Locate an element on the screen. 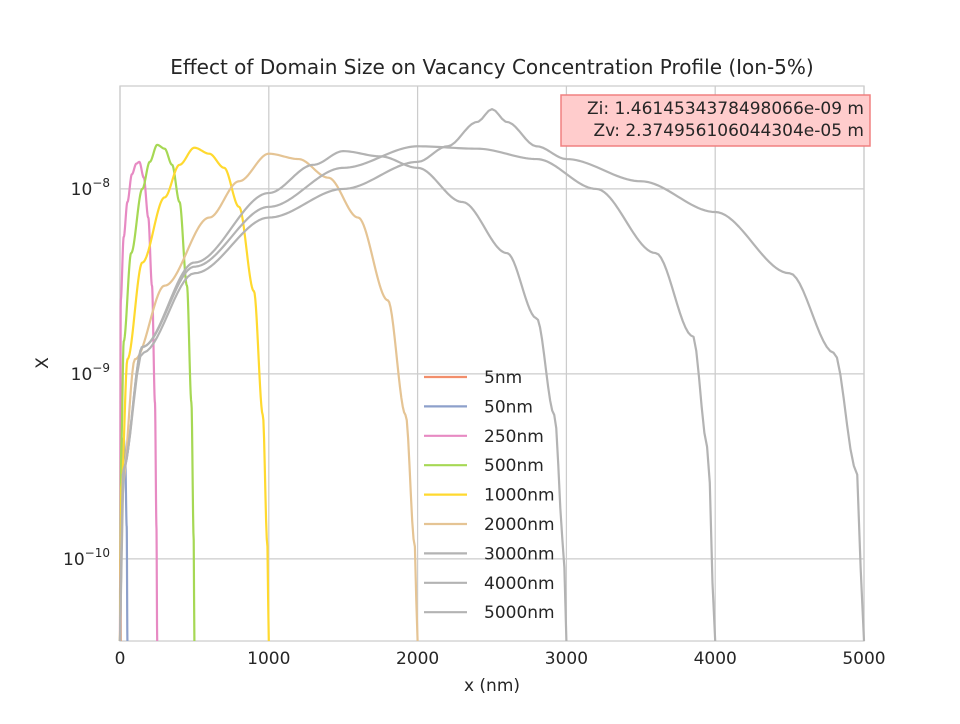 The height and width of the screenshot is (724, 960). legend-entry-5nm: 5nm is located at coordinates (503, 378).